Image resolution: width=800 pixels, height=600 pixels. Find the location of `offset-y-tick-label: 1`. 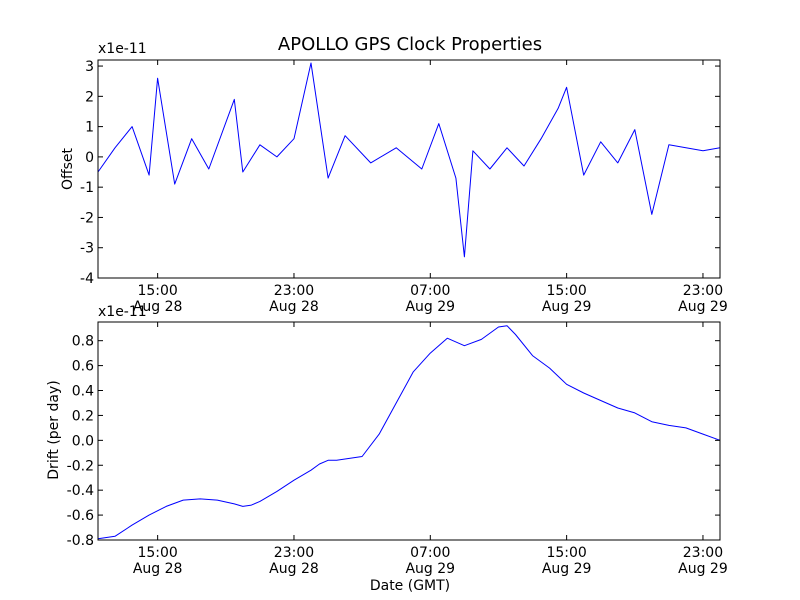

offset-y-tick-label: 1 is located at coordinates (89, 128).